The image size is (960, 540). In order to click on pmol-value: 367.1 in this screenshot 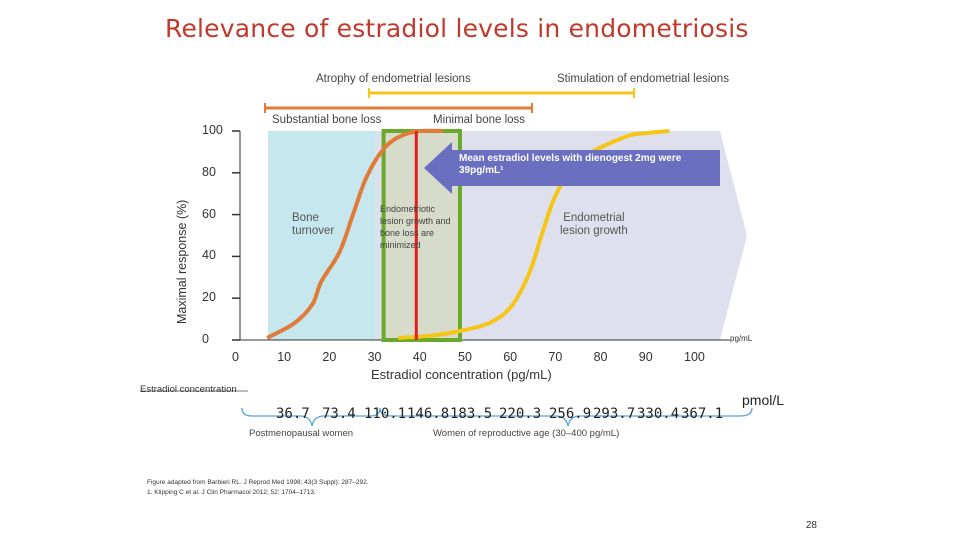, I will do `click(702, 414)`.